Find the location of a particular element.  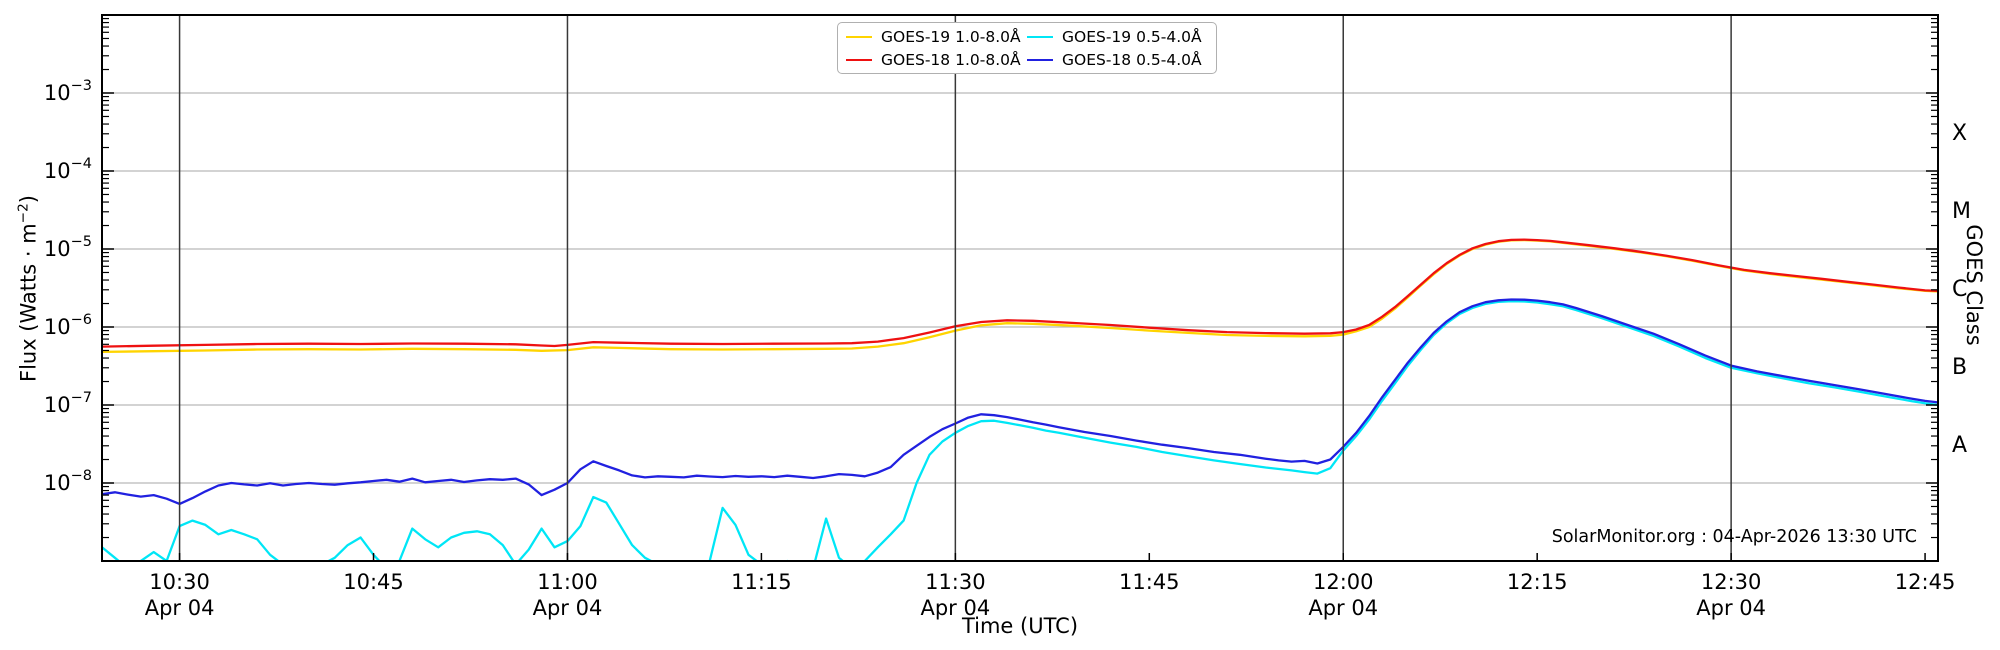

solarmonitor-watermark: SolarMonitor.org : 04-Apr-2026 13:30 UTC is located at coordinates (1734, 537).